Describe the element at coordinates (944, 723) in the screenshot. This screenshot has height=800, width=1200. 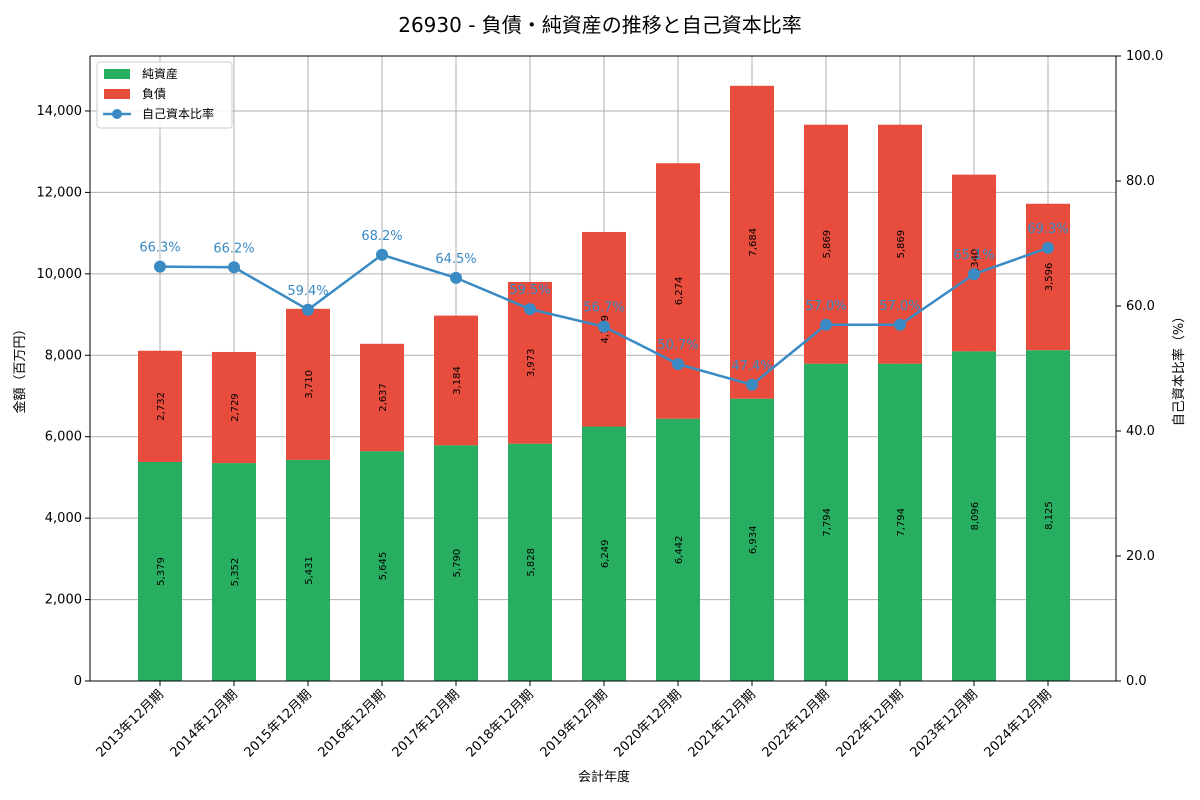
I see `x-tick-label: 2023年12月期` at that location.